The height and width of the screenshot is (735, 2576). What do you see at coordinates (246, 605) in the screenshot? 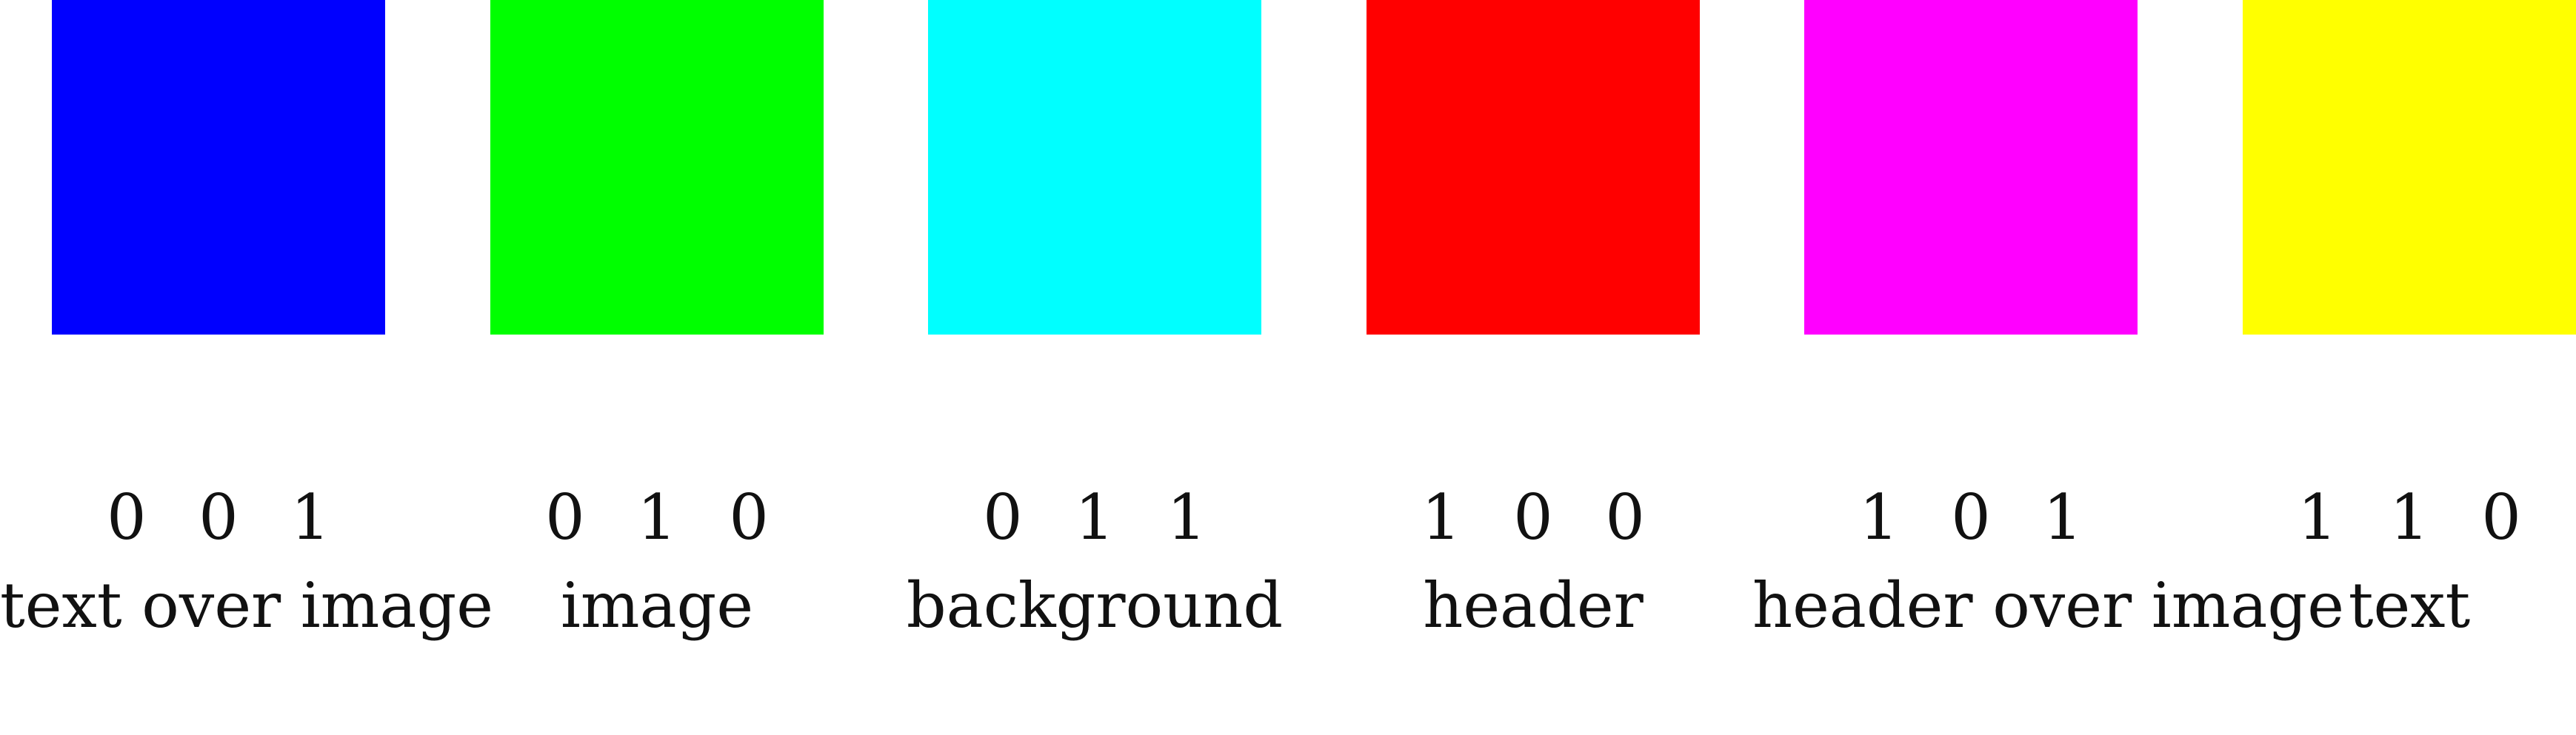
I see `legend-label: text over image` at bounding box center [246, 605].